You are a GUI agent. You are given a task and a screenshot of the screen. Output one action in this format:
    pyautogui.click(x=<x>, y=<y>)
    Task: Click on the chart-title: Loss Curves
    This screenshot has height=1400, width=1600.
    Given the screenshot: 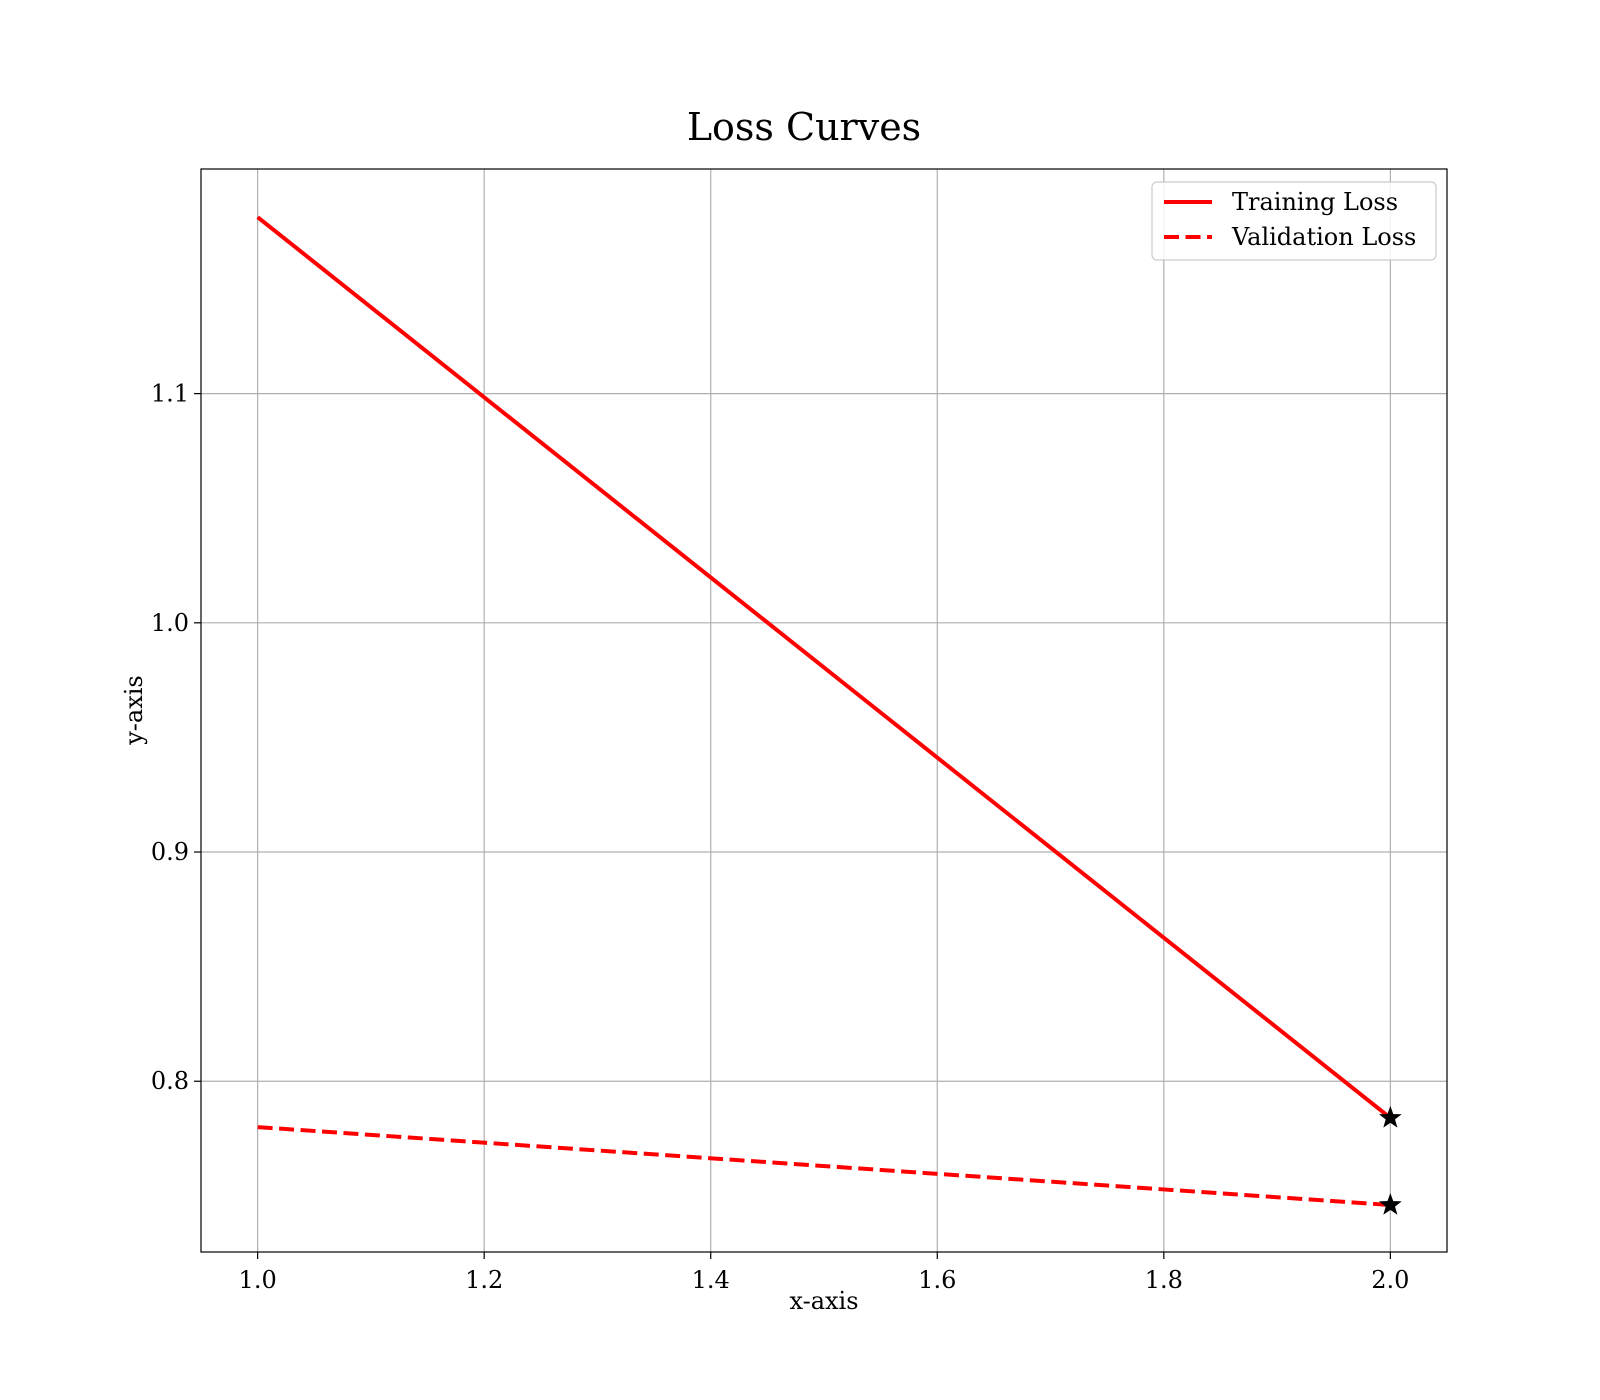 What is the action you would take?
    pyautogui.click(x=804, y=127)
    